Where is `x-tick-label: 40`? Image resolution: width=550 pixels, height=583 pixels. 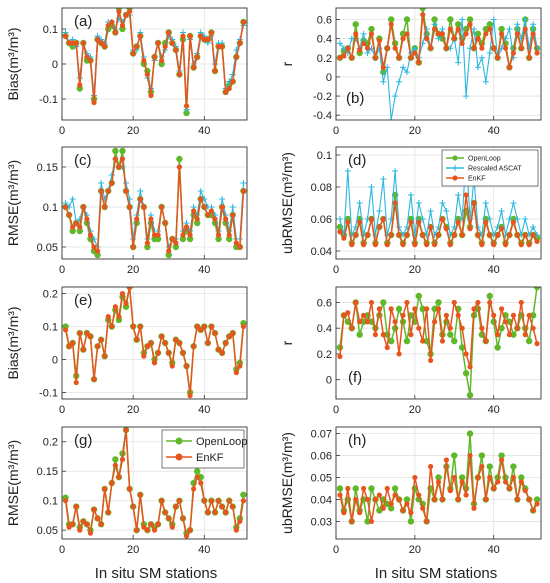 x-tick-label: 40 is located at coordinates (204, 410).